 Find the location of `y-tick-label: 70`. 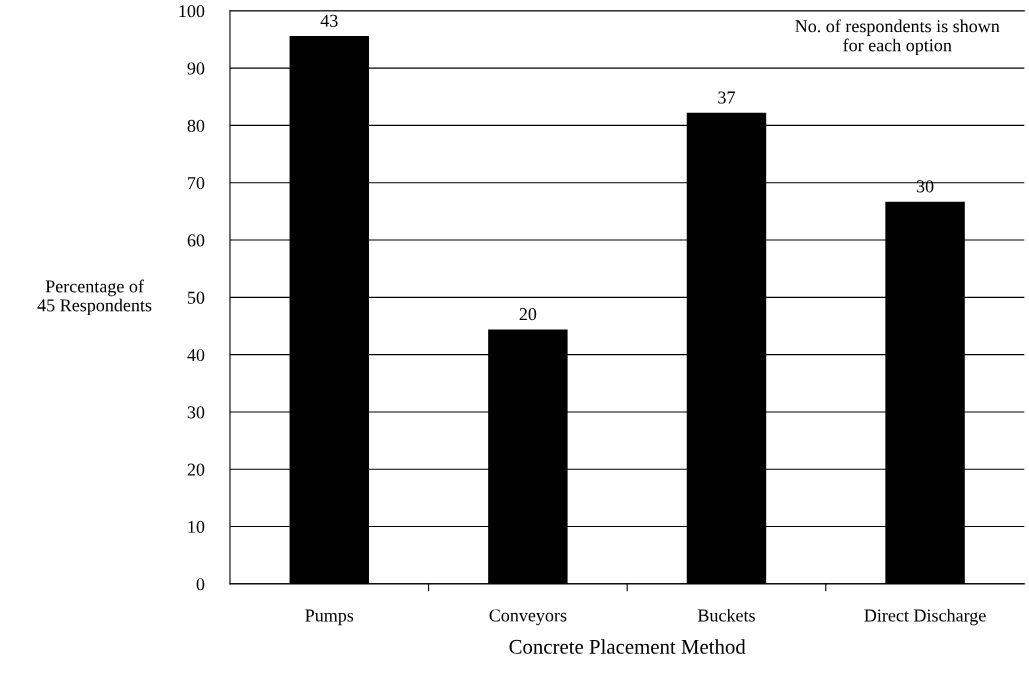

y-tick-label: 70 is located at coordinates (196, 183).